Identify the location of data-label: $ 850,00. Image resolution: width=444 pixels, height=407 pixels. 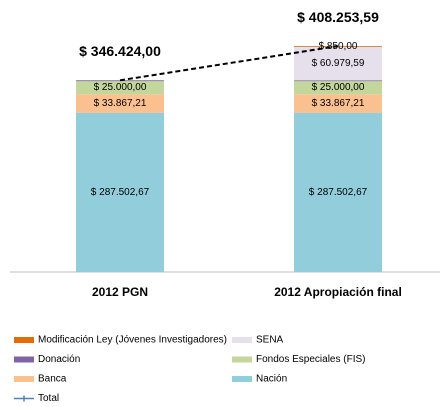
(338, 46).